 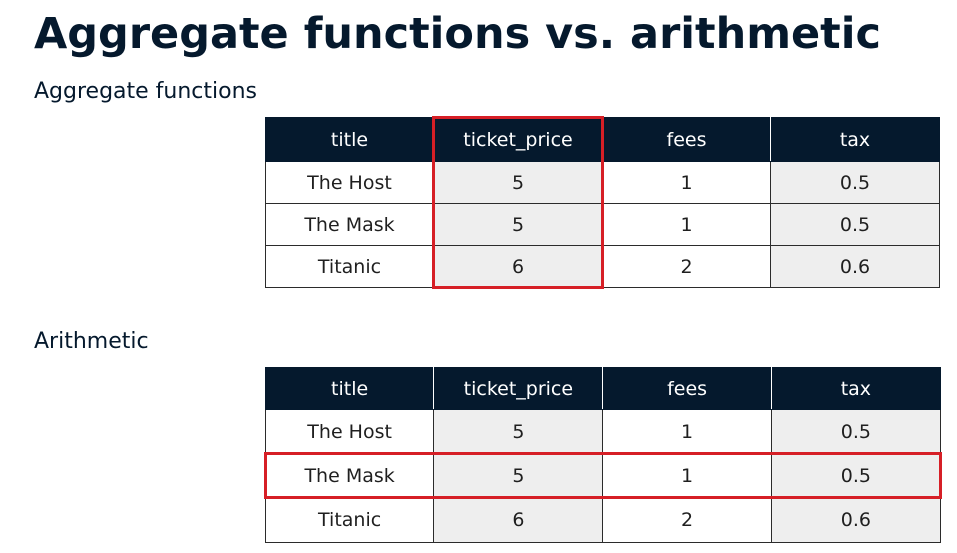 What do you see at coordinates (91, 341) in the screenshot?
I see `section-label-arithmetic: Arithmetic` at bounding box center [91, 341].